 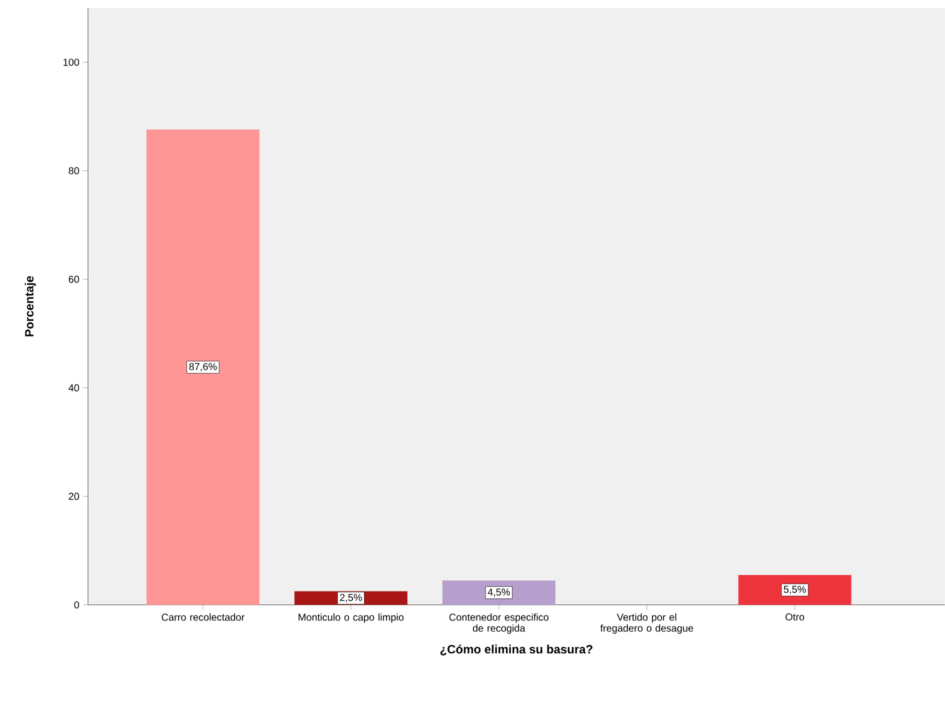 I want to click on data-label: 2,5%, so click(x=351, y=598).